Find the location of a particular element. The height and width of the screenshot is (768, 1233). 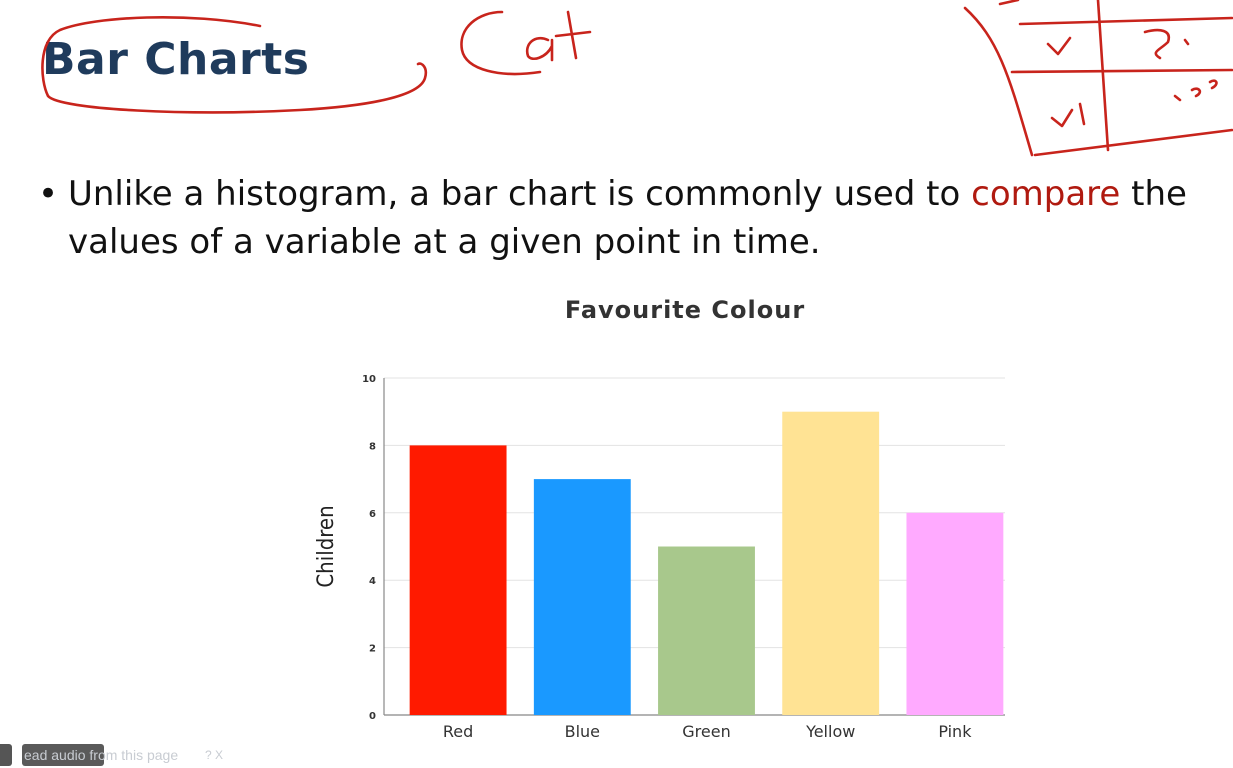

x-tick-label: Blue is located at coordinates (582, 731).